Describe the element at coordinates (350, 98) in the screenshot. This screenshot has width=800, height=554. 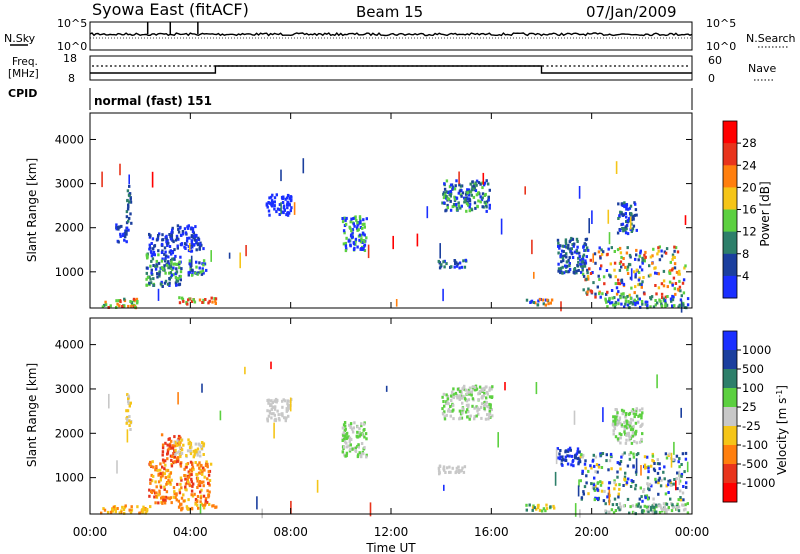
I see `cpid-panel: CPID normal (fast) 151` at that location.